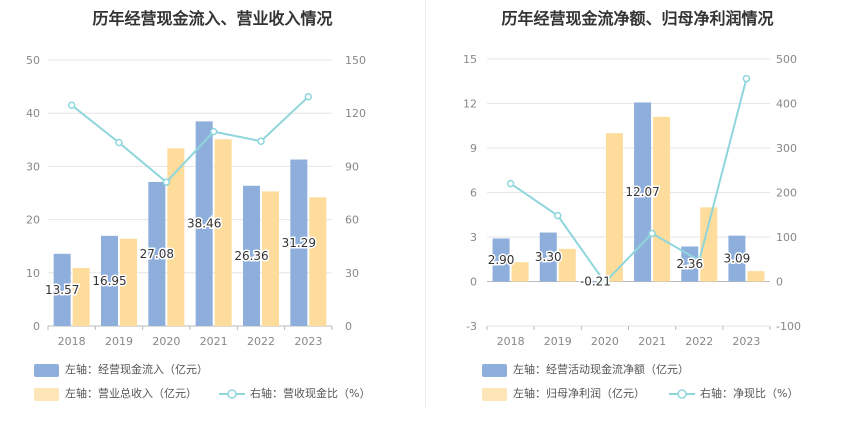 The image size is (850, 437). I want to click on legend-label: 左轴：经营现金流入（亿元）, so click(136, 369).